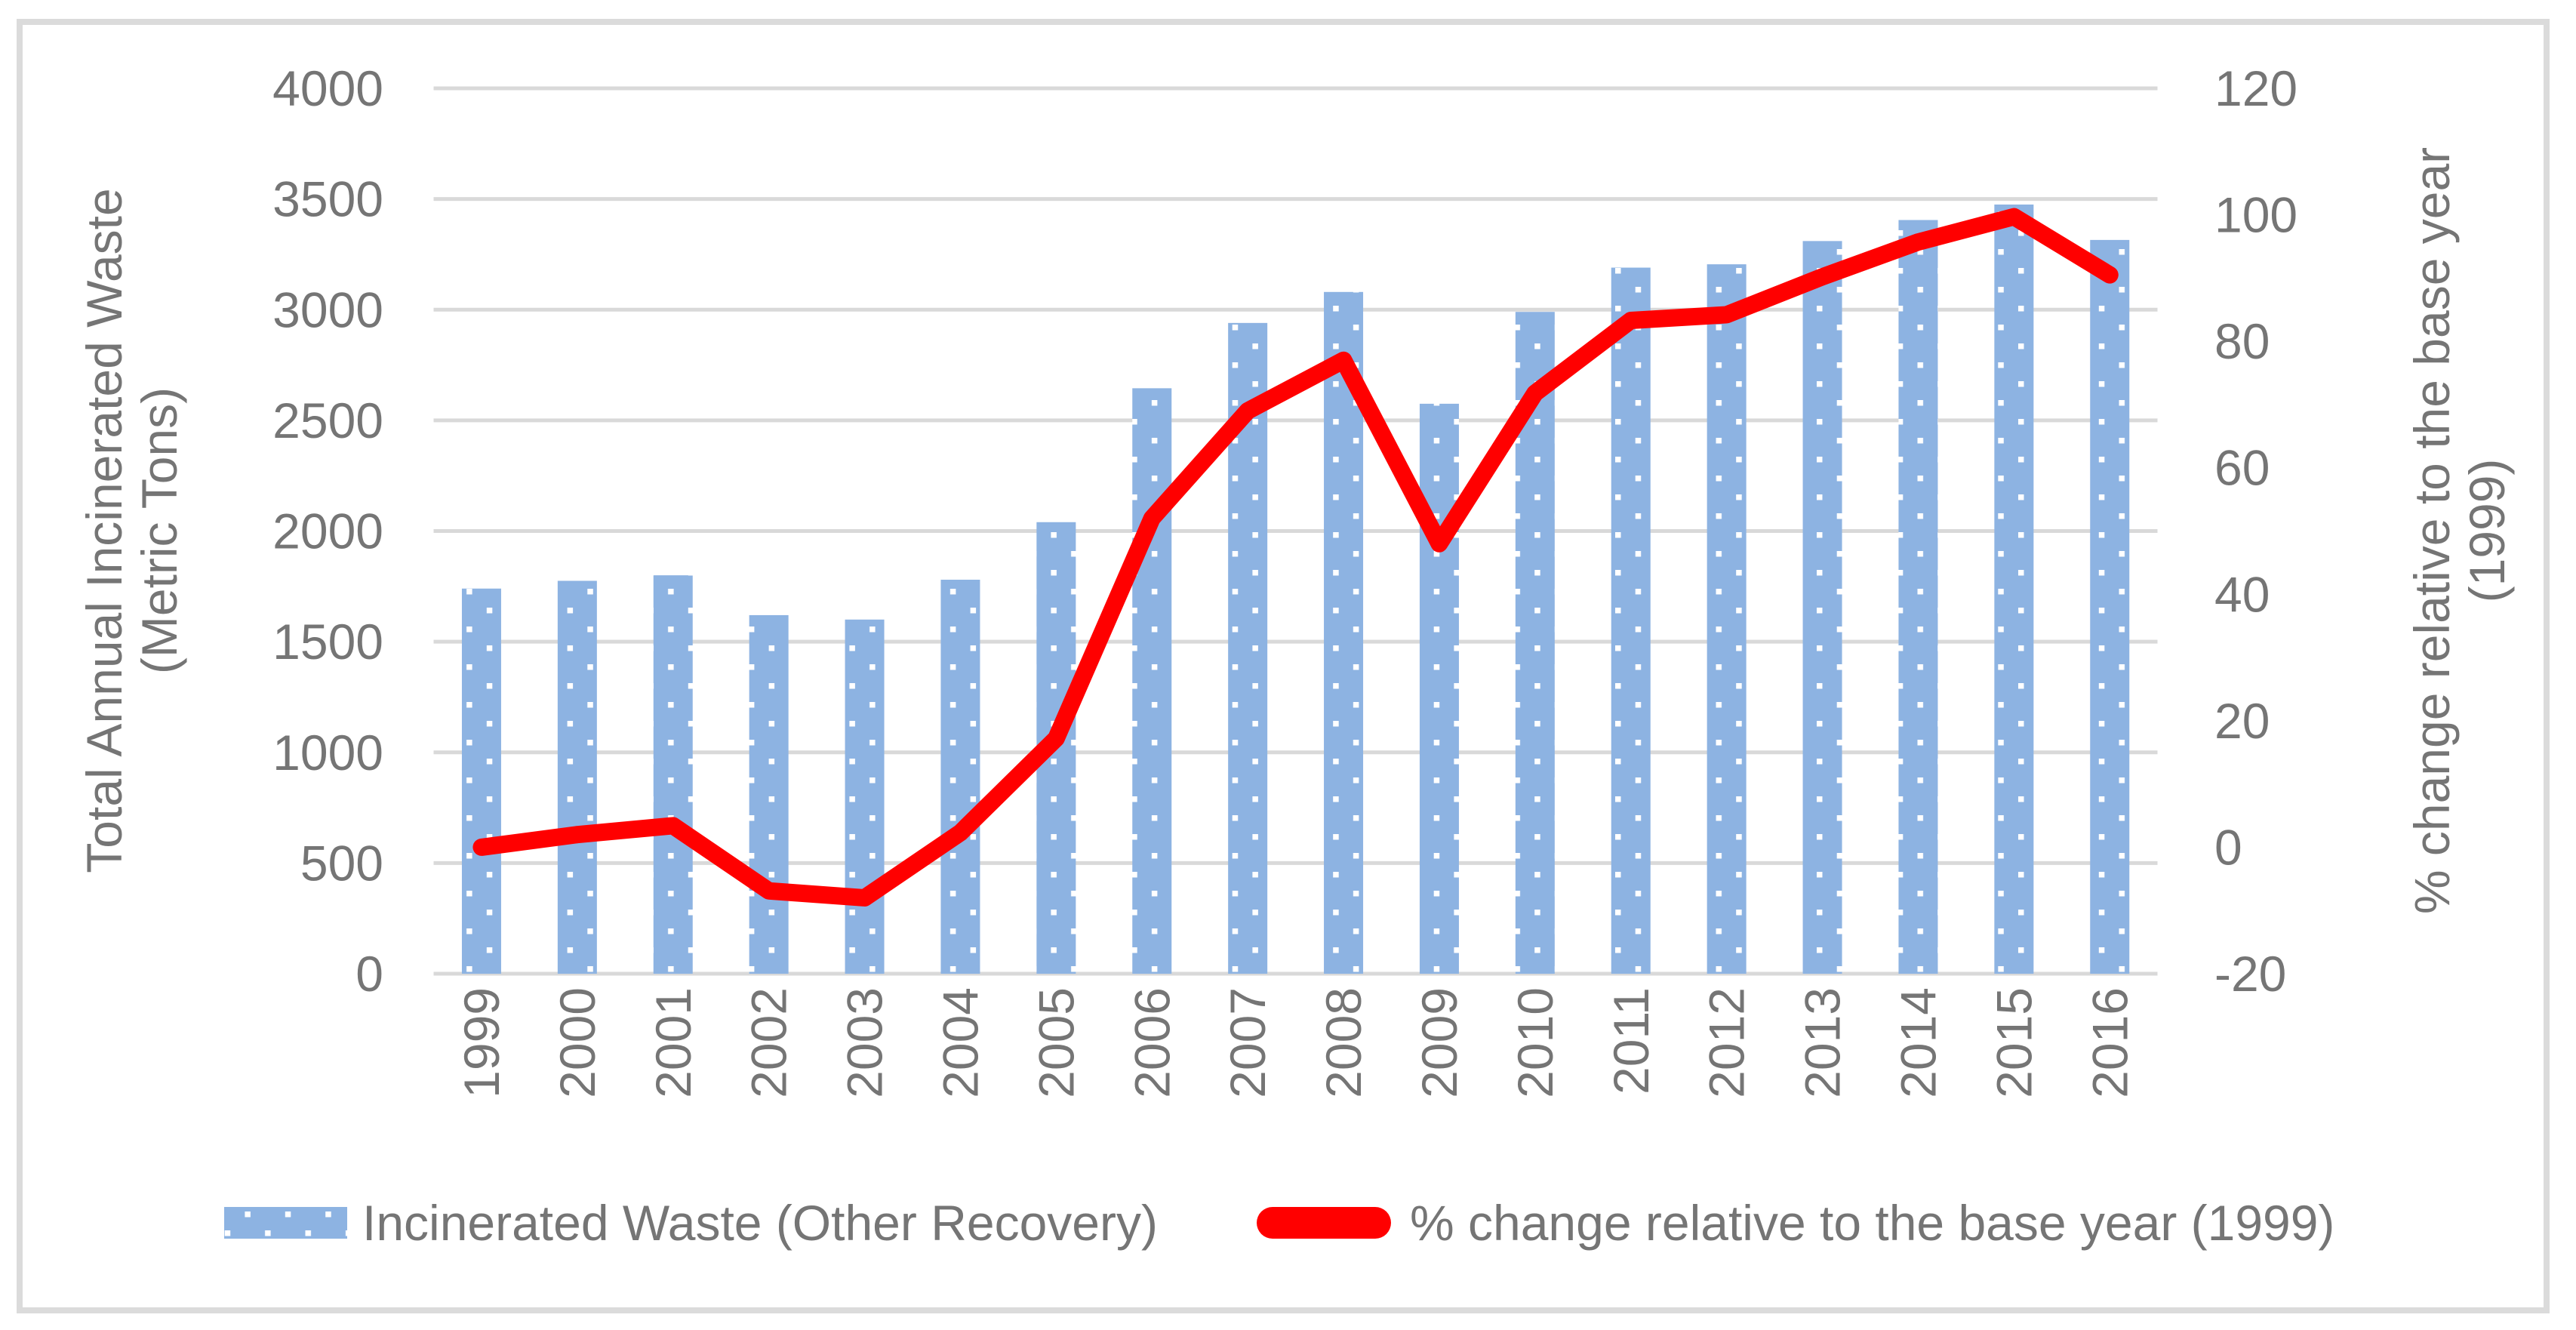  I want to click on left-axis-title-line1: Total Annual Incinerated Waste, so click(104, 530).